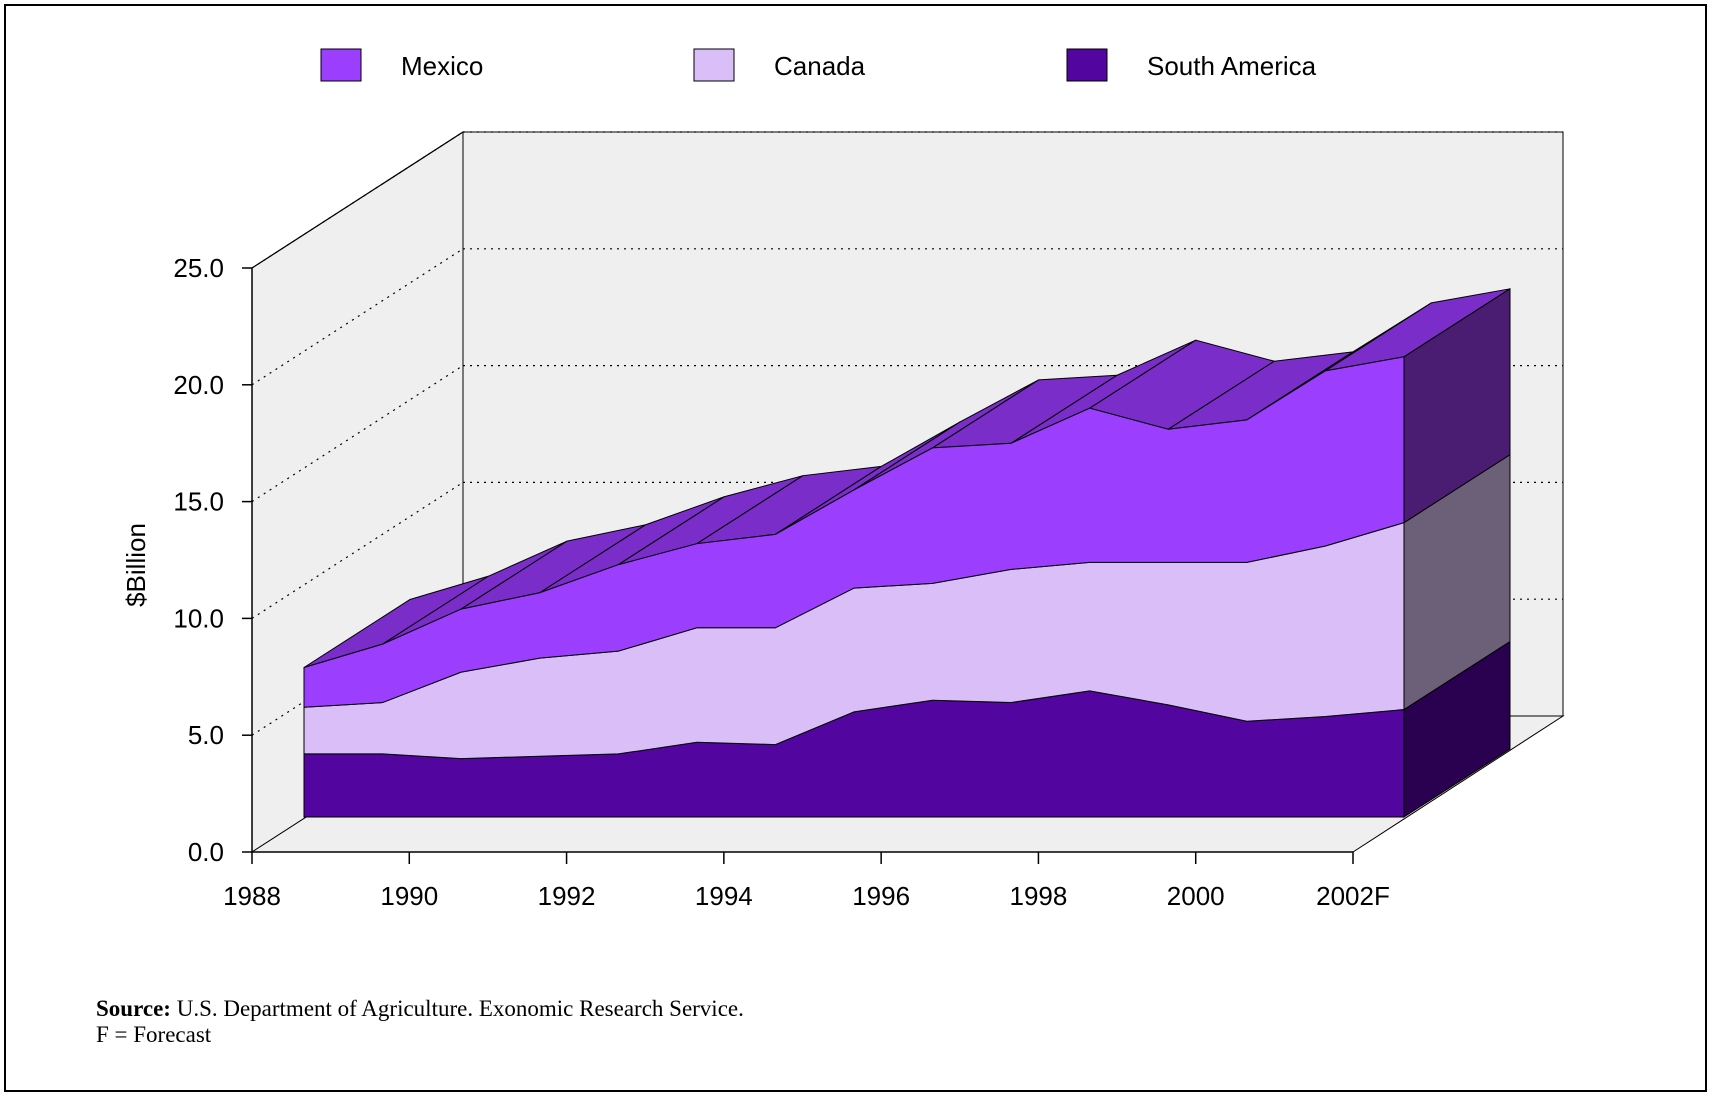 This screenshot has width=1713, height=1096. Describe the element at coordinates (724, 896) in the screenshot. I see `x-tick-label: 1994` at that location.